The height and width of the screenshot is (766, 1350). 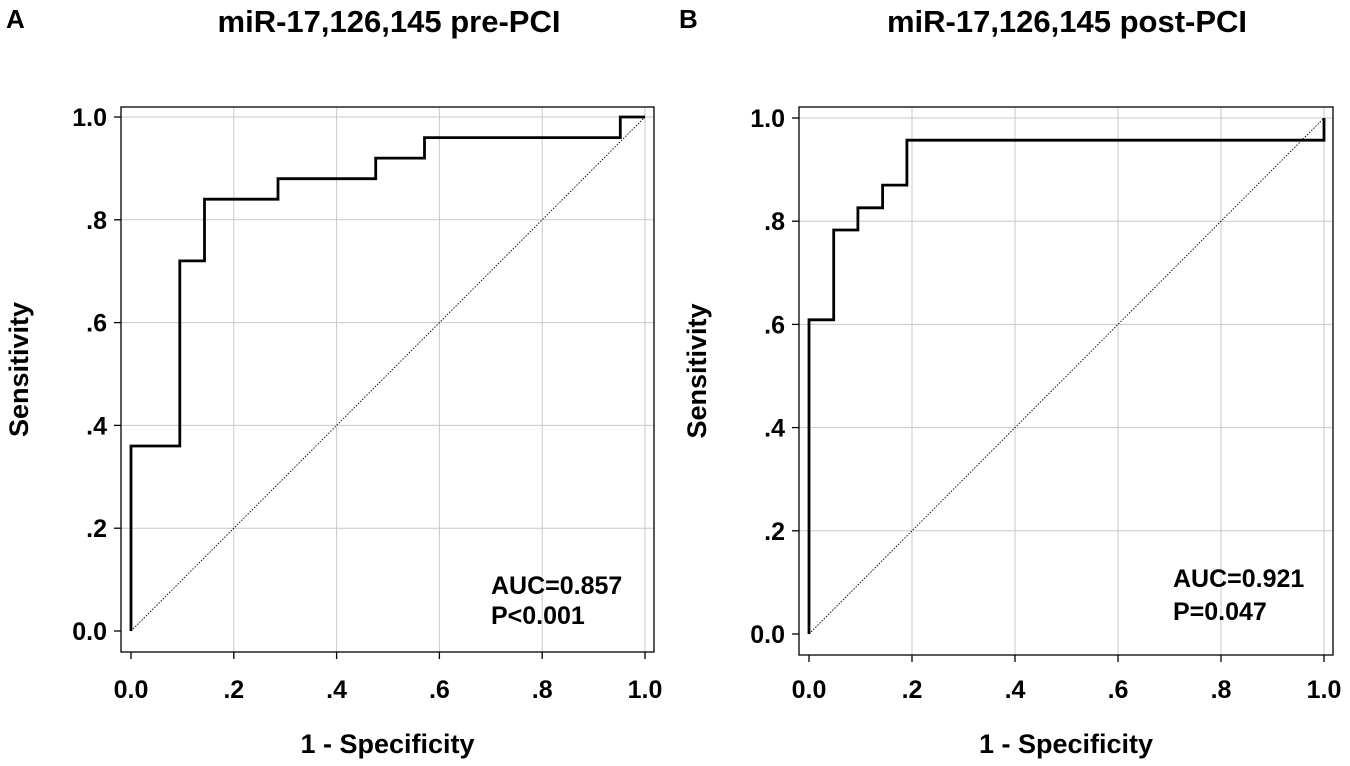 What do you see at coordinates (389, 21) in the screenshot?
I see `chart-title-a: miR-17,126,145 pre-PCI` at bounding box center [389, 21].